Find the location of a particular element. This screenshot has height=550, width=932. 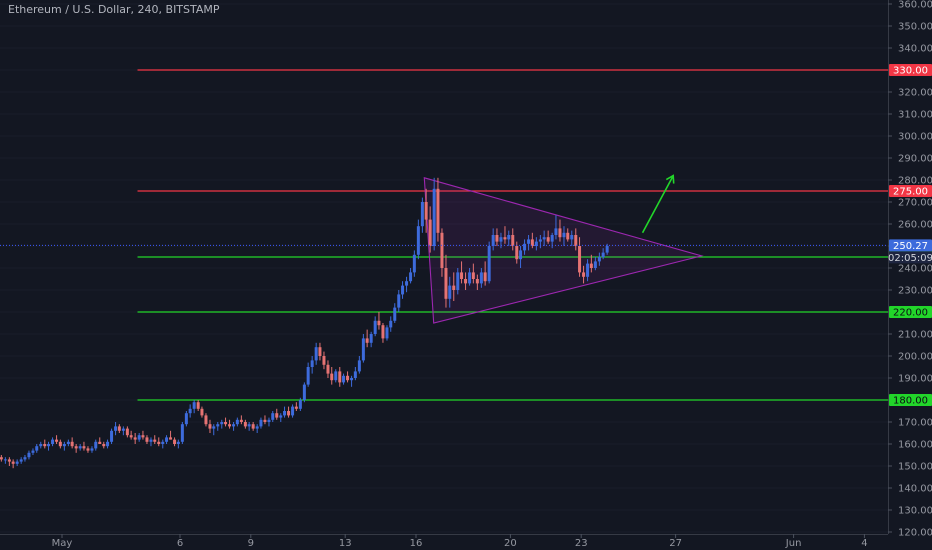

arrow-shaft is located at coordinates (657, 204).